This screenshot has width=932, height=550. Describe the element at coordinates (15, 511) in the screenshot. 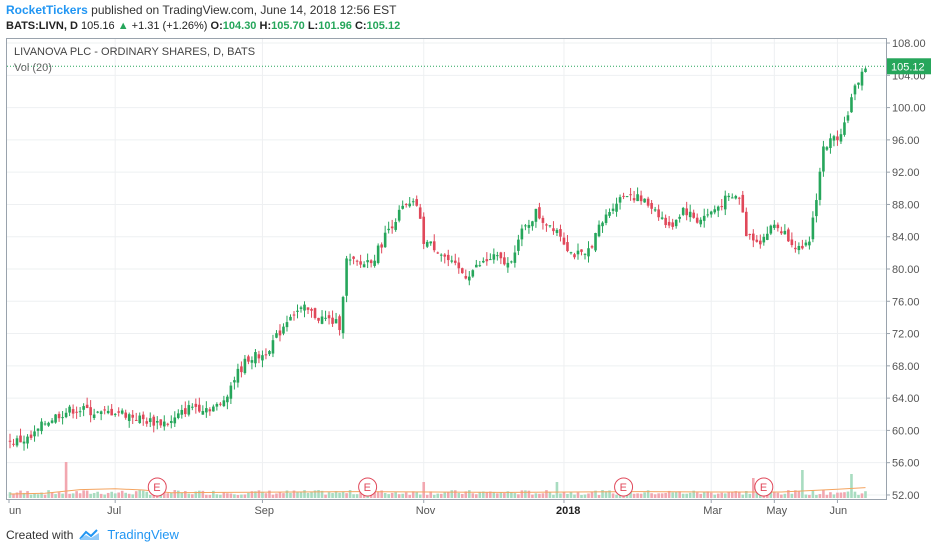

I see `x-tick-label: un` at that location.